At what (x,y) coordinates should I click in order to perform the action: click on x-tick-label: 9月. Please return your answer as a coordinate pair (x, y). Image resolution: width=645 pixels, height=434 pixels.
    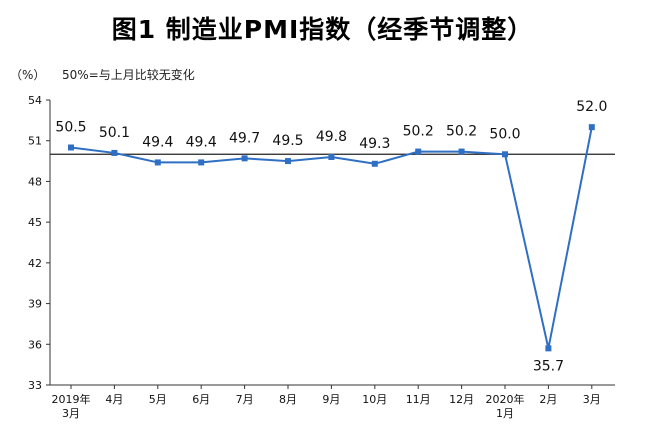
    Looking at the image, I should click on (331, 399).